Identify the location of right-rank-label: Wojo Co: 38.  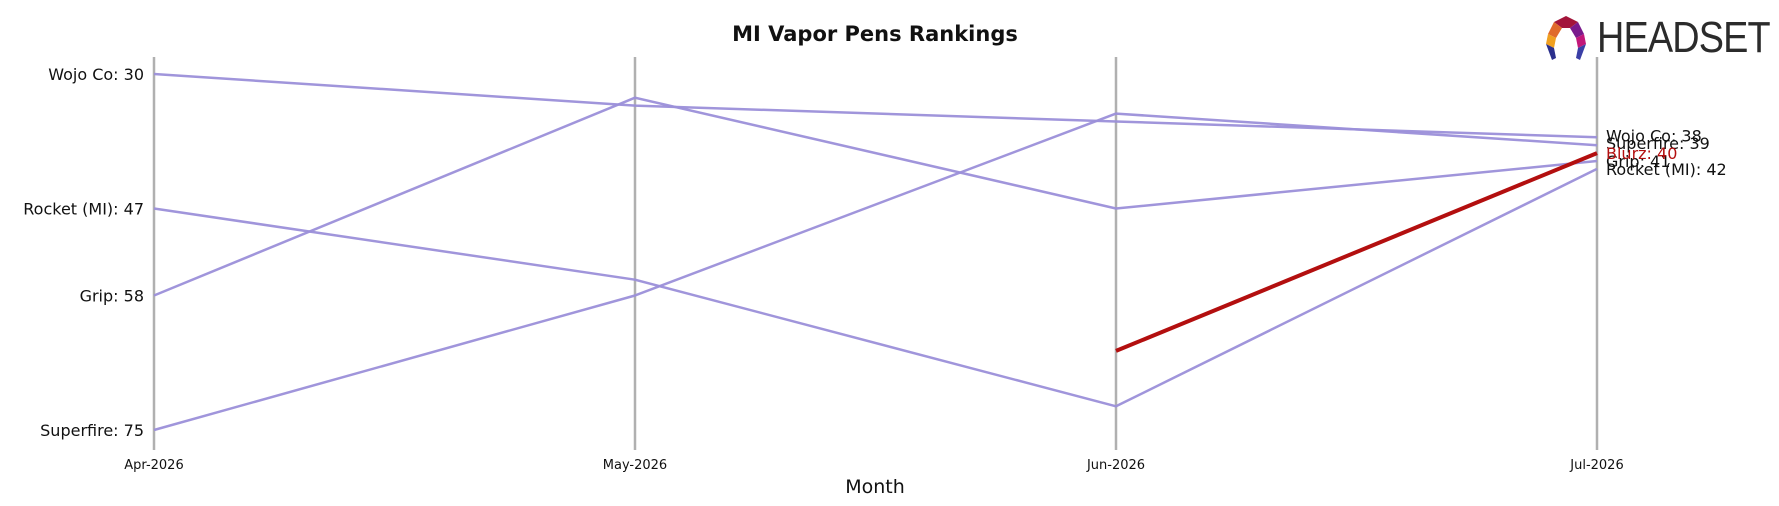
(1654, 135).